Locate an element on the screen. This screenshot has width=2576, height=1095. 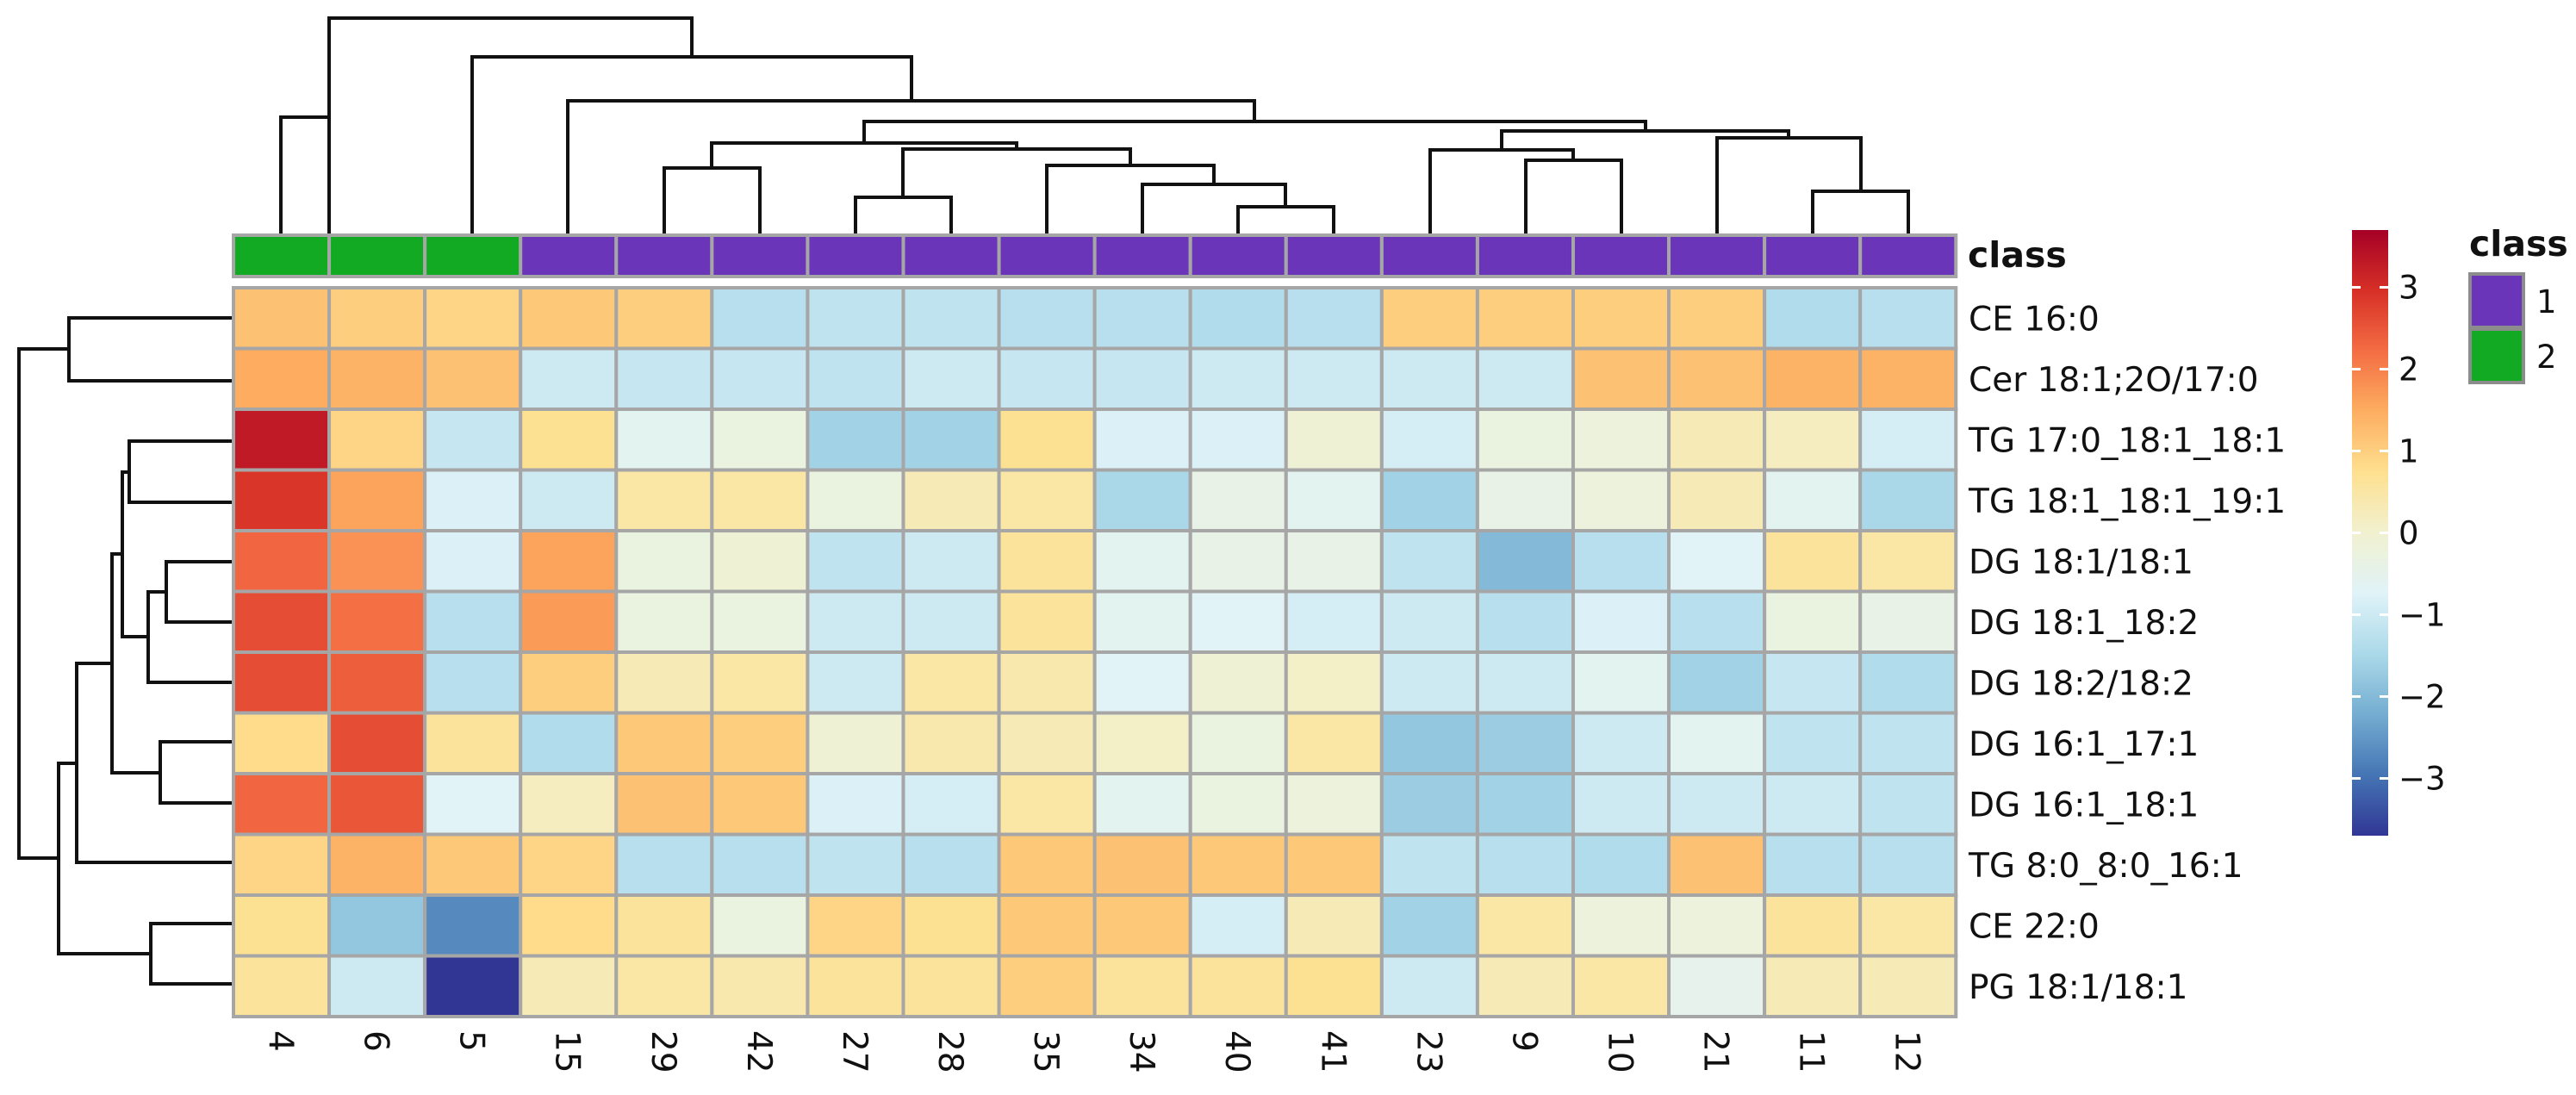
row-dendro-merge-dg161 is located at coordinates (197, 773).